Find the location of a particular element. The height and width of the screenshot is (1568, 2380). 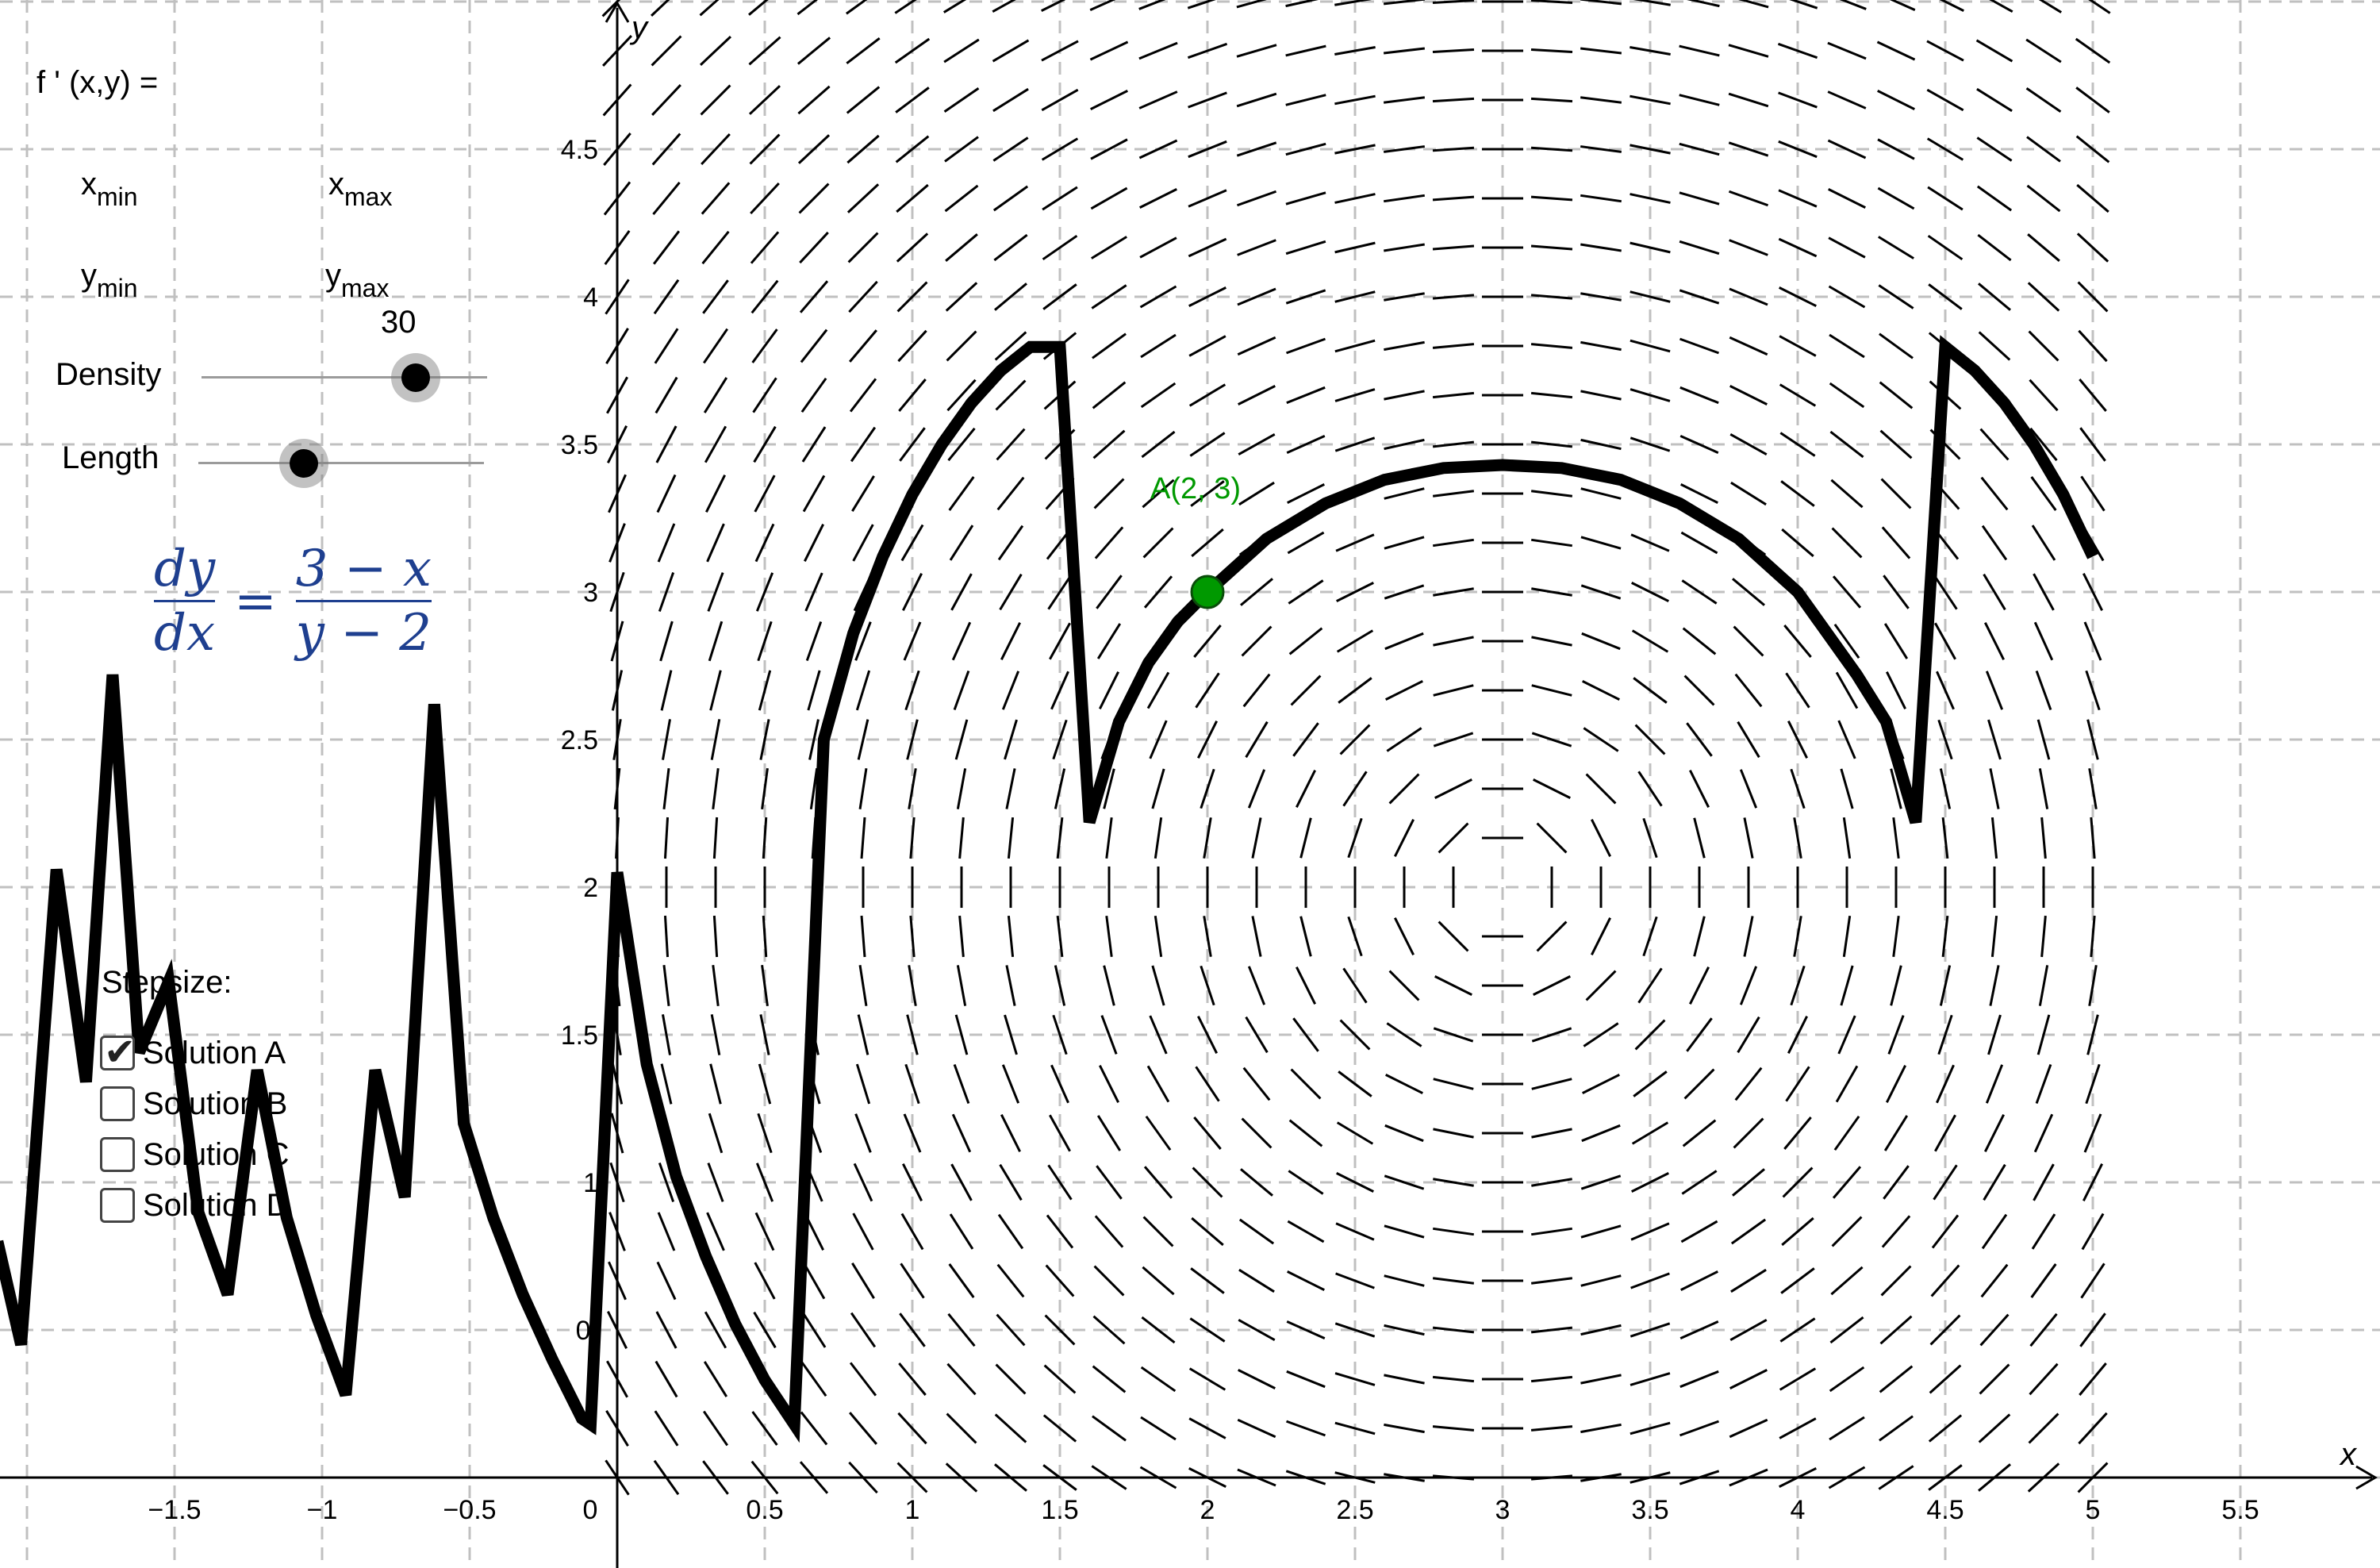

point-a is located at coordinates (1207, 592).